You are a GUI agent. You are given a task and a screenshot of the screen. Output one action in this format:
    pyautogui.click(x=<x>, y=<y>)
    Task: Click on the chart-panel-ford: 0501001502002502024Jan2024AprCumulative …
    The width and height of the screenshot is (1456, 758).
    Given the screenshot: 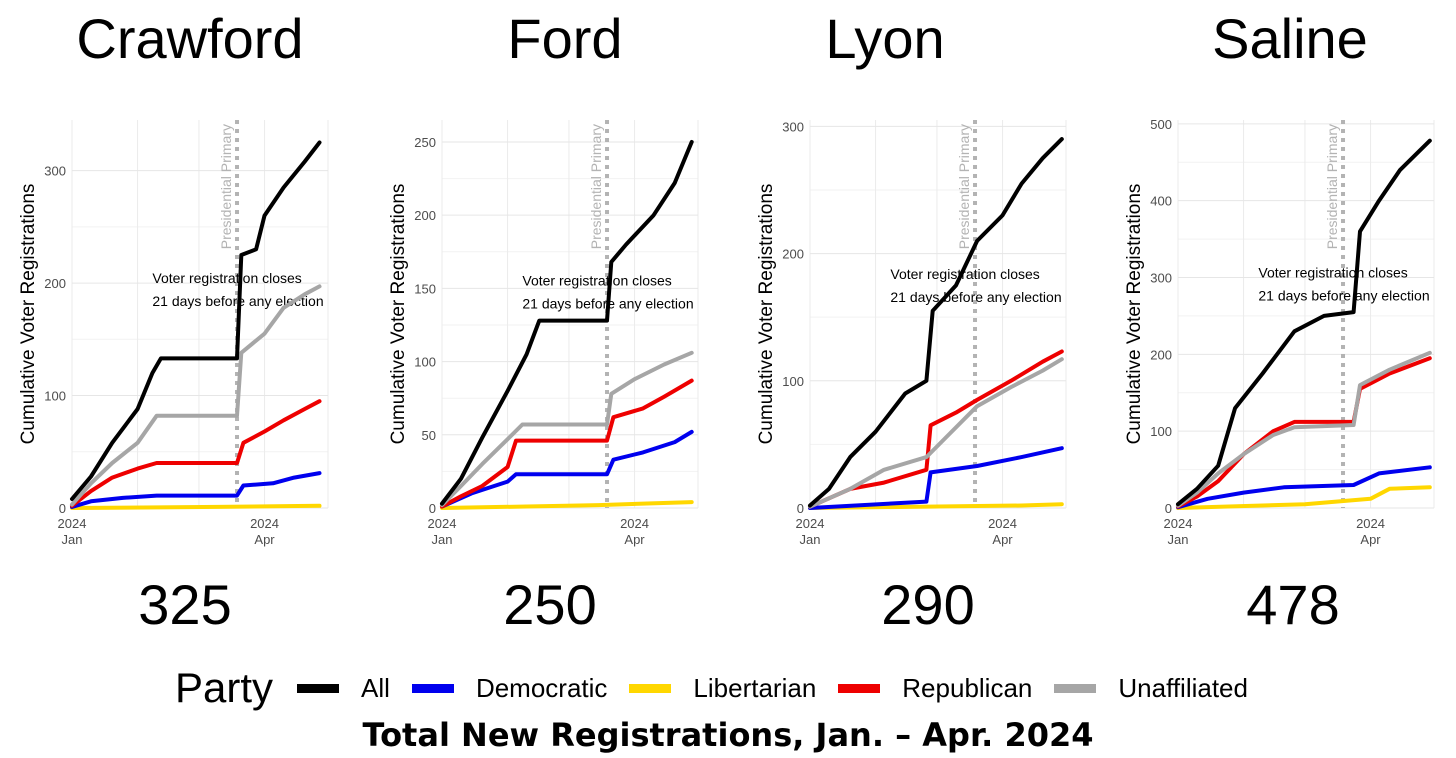 What is the action you would take?
    pyautogui.click(x=543, y=333)
    